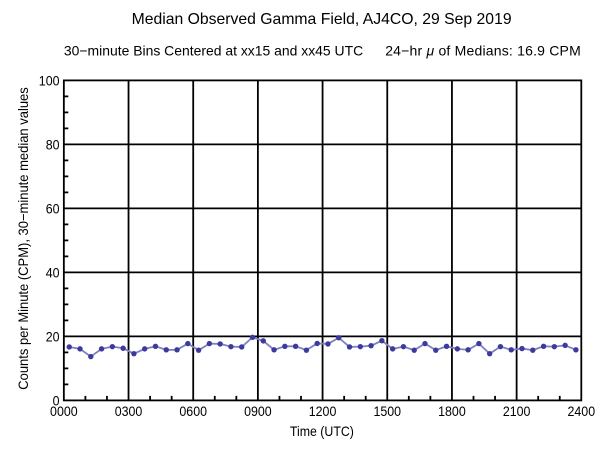 This screenshot has width=600, height=459. Describe the element at coordinates (323, 411) in the screenshot. I see `svg-text: 1200` at that location.